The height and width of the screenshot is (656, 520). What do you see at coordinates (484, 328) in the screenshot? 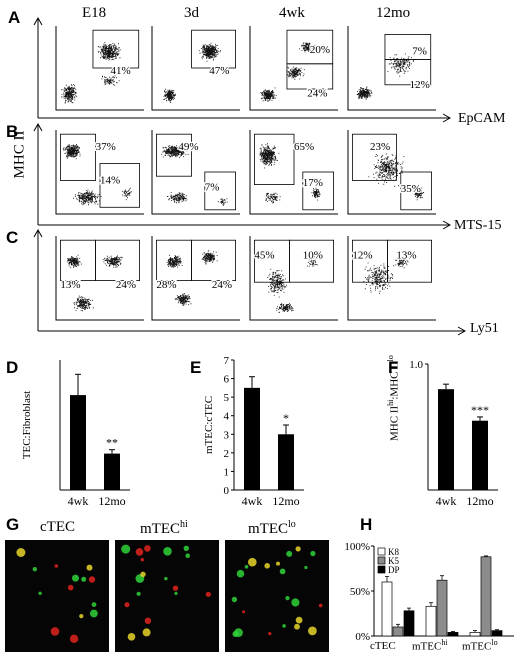
I see `x-axis-label-ly51: Ly51` at bounding box center [484, 328].